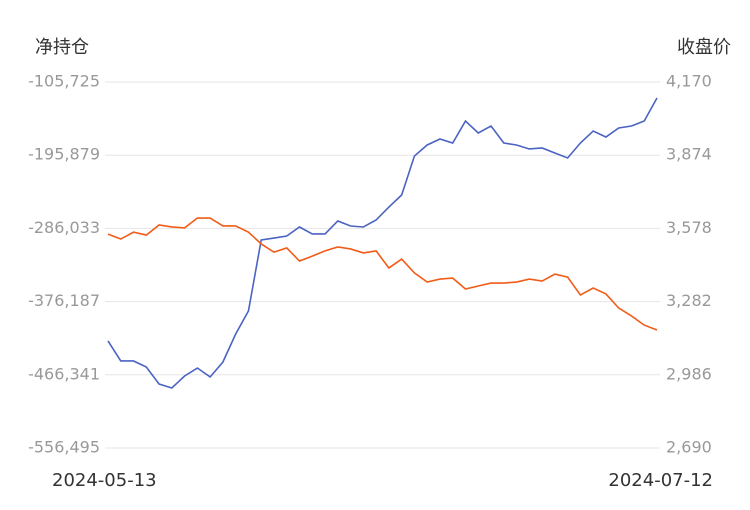  What do you see at coordinates (62, 47) in the screenshot?
I see `y-axis-title: 净持仓` at bounding box center [62, 47].